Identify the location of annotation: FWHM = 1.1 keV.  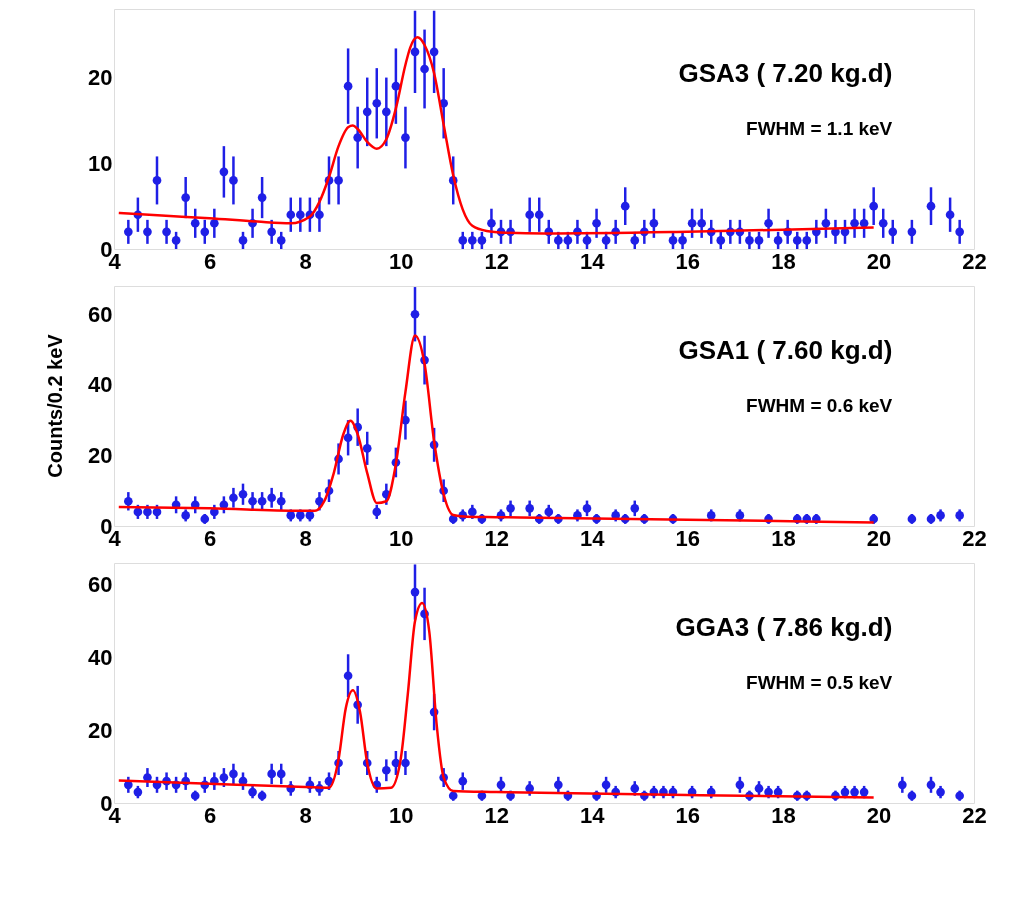
(819, 128).